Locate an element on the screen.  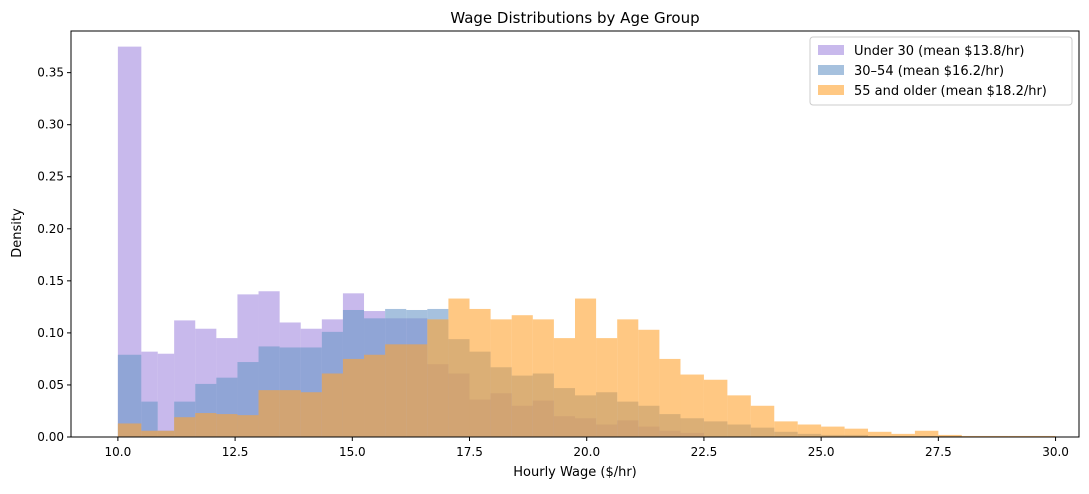
x-tick-label: 17.5 is located at coordinates (469, 452).